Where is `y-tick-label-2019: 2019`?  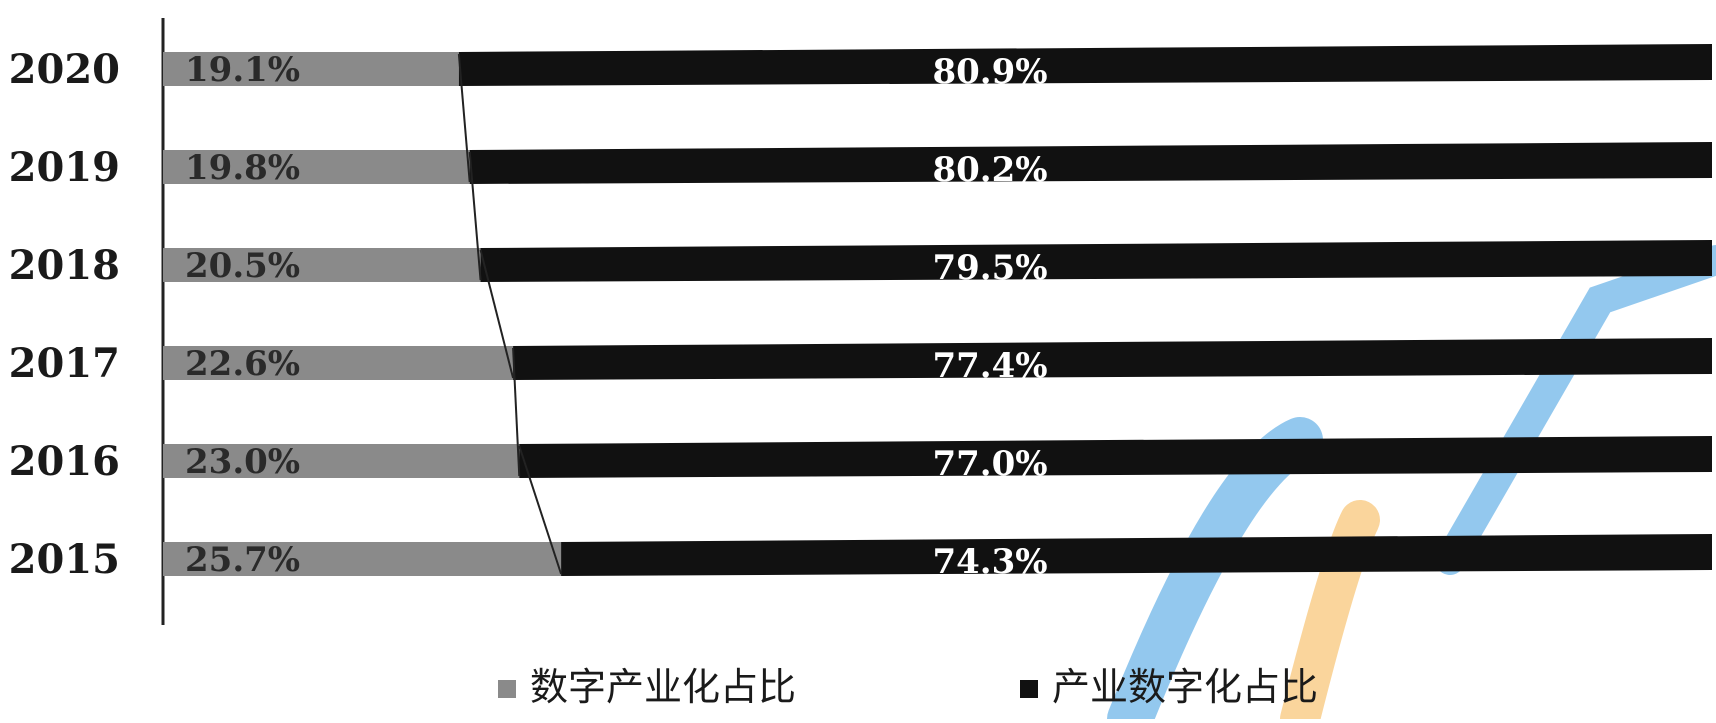
y-tick-label-2019: 2019 is located at coordinates (64, 167).